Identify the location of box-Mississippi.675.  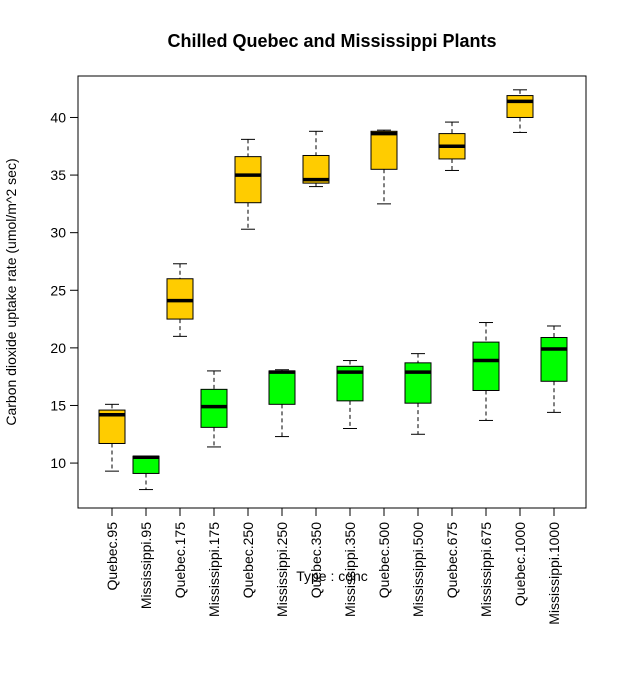
(486, 371).